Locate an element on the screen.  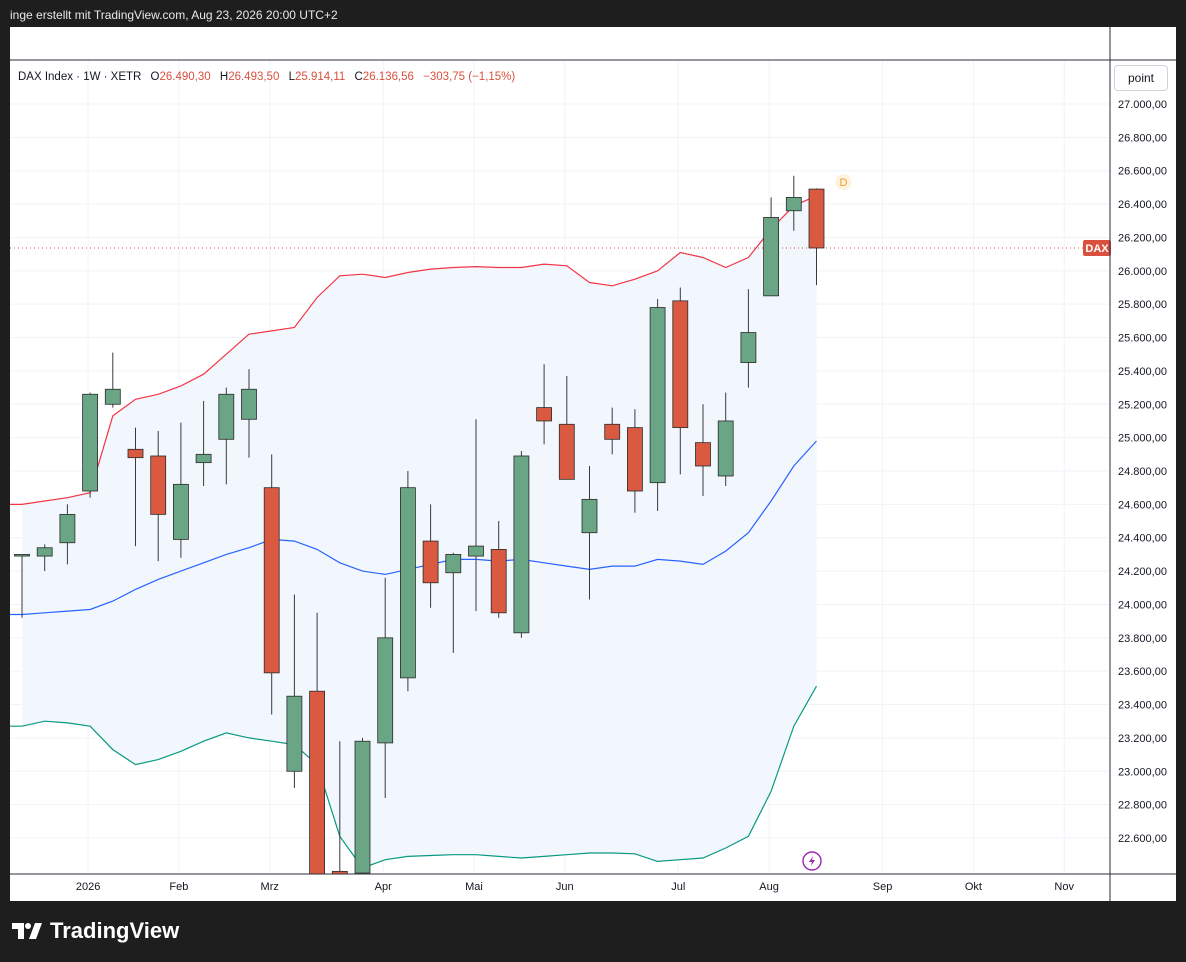
price-tick-label: 24.400,00 is located at coordinates (1142, 539).